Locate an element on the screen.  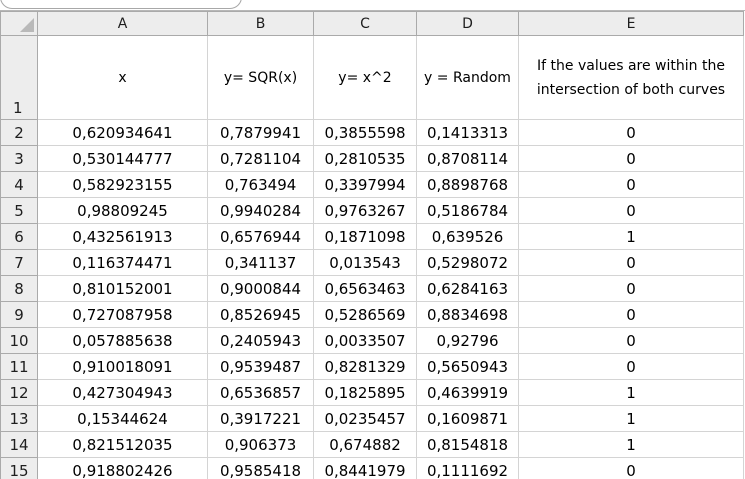
cell-a1: x is located at coordinates (122, 77).